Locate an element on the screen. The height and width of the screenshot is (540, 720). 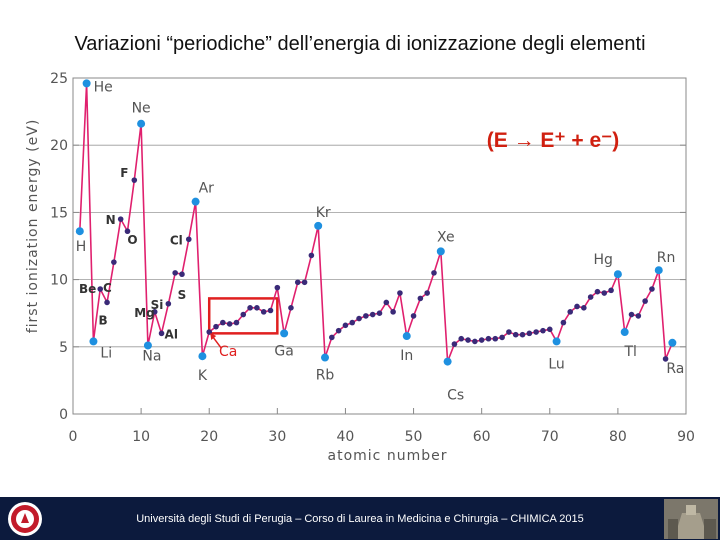
transition-metals-highlight-box is located at coordinates (243, 316).